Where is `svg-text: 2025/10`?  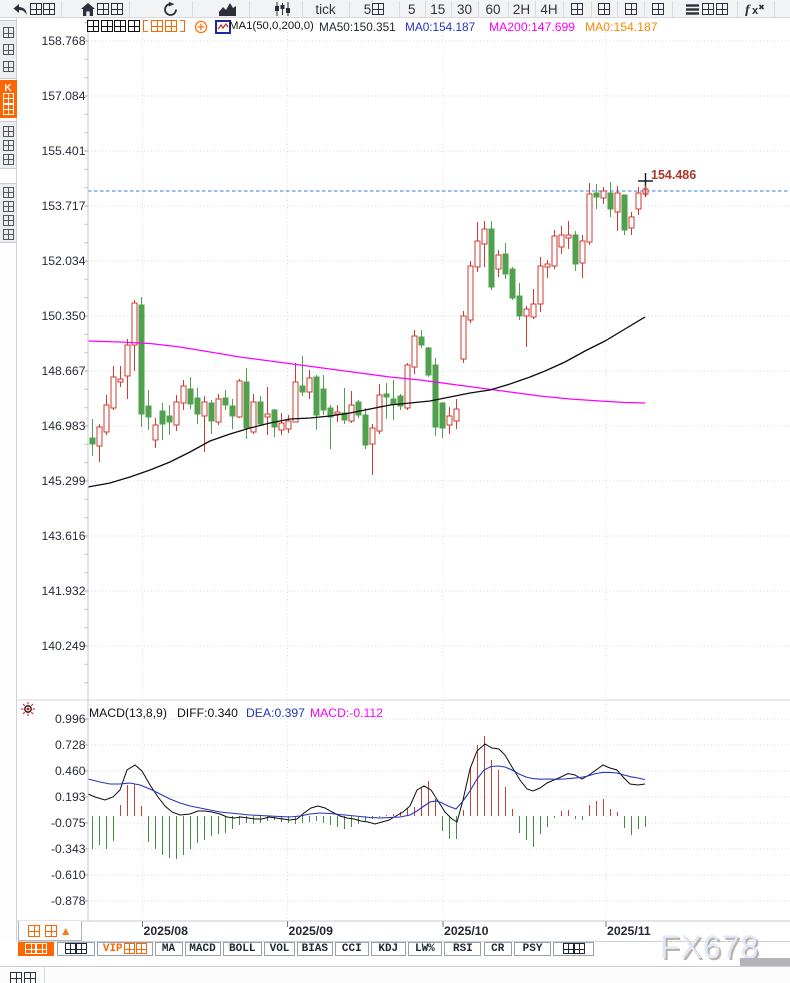 svg-text: 2025/10 is located at coordinates (466, 931).